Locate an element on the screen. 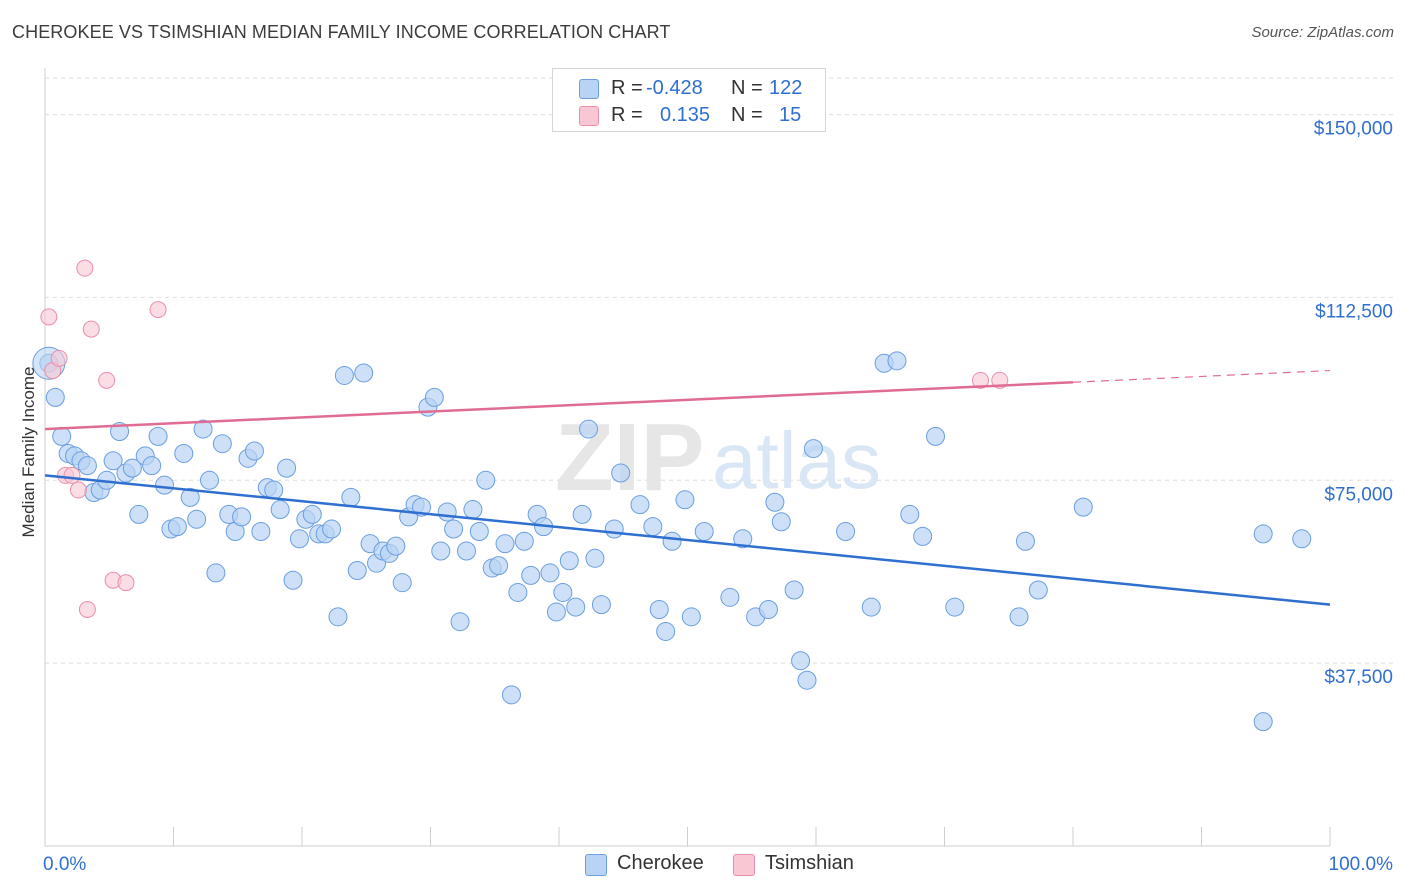 This screenshot has height=892, width=1406. legend-r-value: 0.135 is located at coordinates (685, 115).